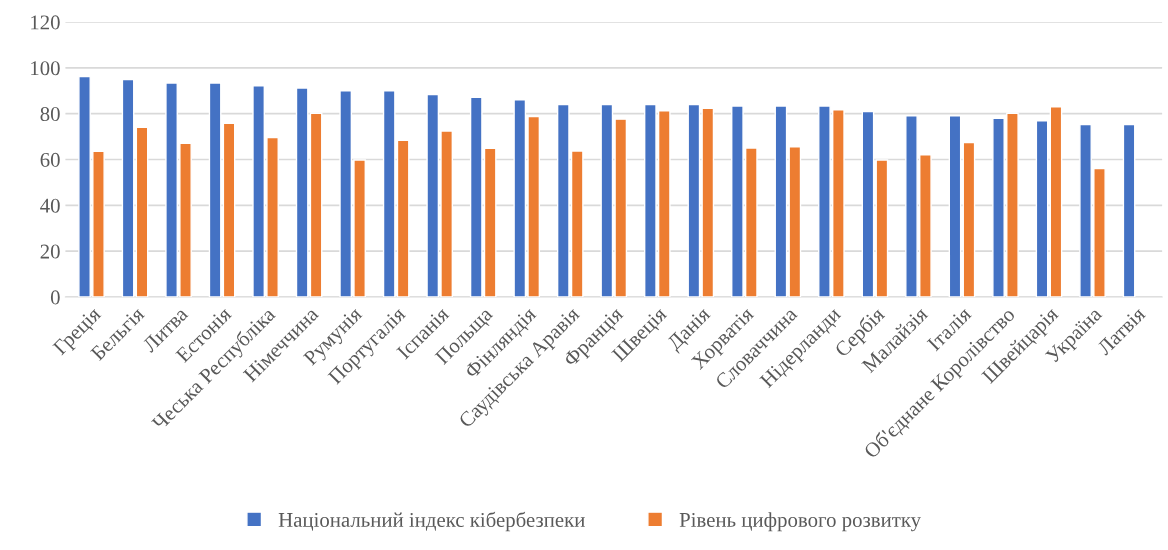 This screenshot has width=1168, height=550. What do you see at coordinates (50, 251) in the screenshot?
I see `y-tick-label: 20` at bounding box center [50, 251].